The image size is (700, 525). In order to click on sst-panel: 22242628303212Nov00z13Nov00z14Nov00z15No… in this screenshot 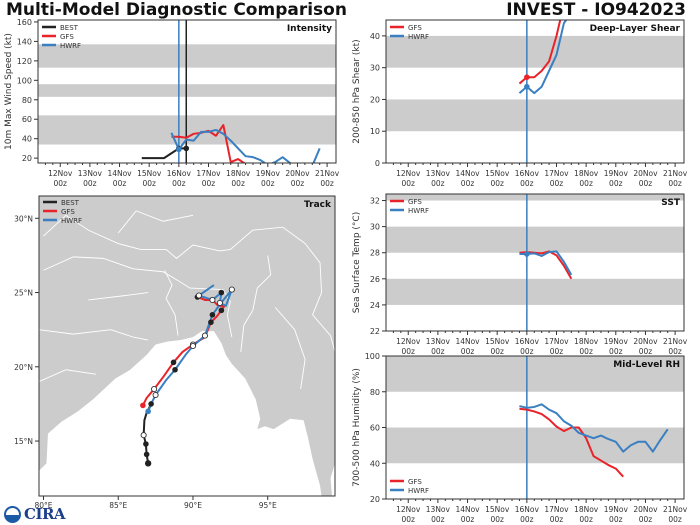, I will do `click(520, 274)`.